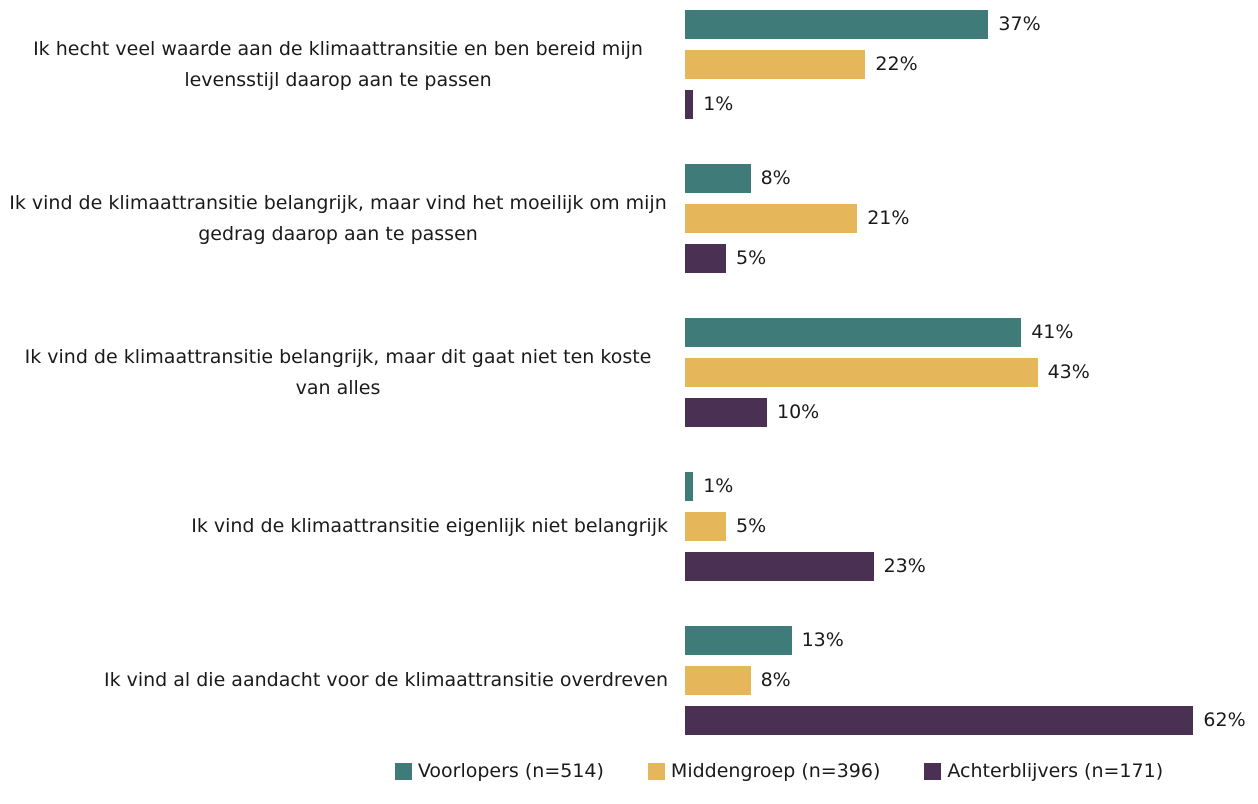 This screenshot has width=1258, height=804. I want to click on legend-item: Voorlopers (n=514), so click(499, 771).